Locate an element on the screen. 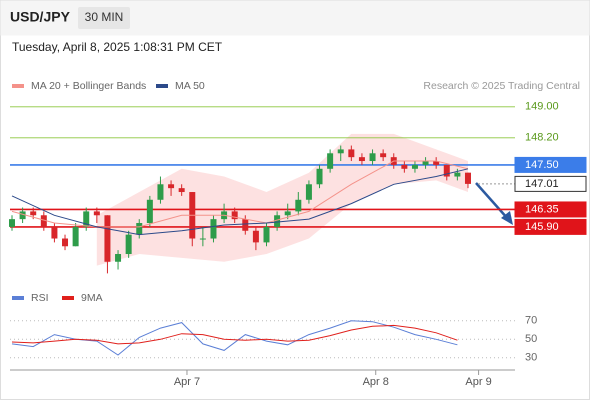 The image size is (590, 400). y-tick-label: 30 is located at coordinates (531, 358).